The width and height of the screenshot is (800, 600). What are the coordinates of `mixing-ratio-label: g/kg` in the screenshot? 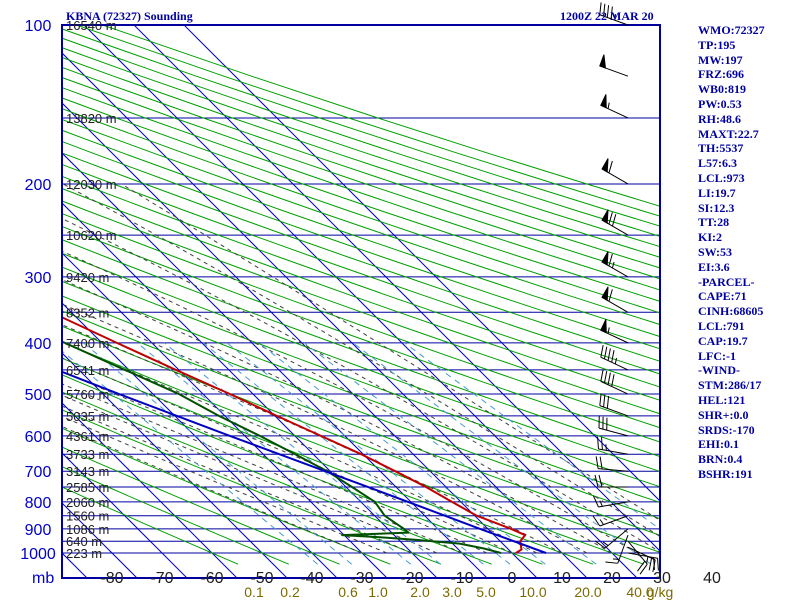 It's located at (660, 592).